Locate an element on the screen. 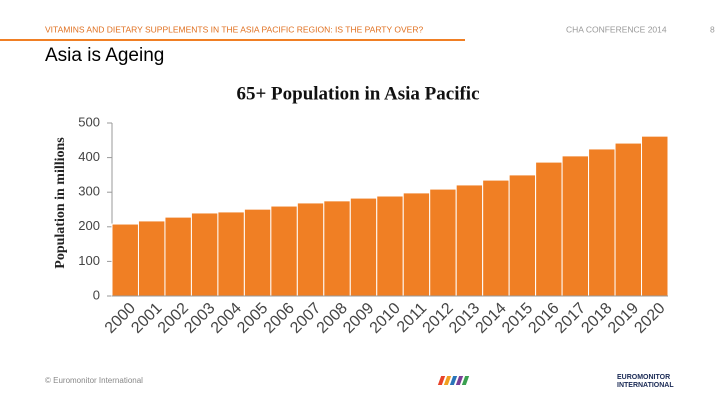 This screenshot has width=720, height=405. y-tick-label: 500 is located at coordinates (89, 121).